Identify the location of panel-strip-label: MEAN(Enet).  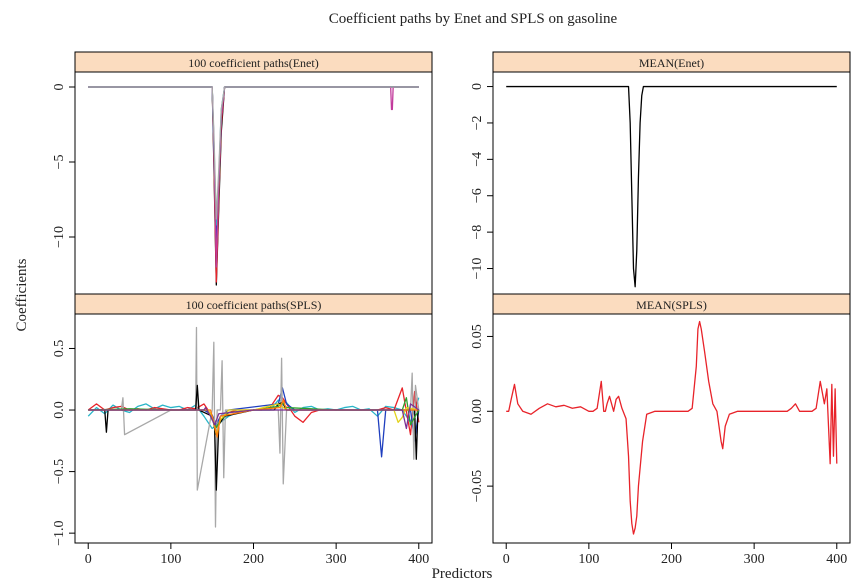
(671, 63).